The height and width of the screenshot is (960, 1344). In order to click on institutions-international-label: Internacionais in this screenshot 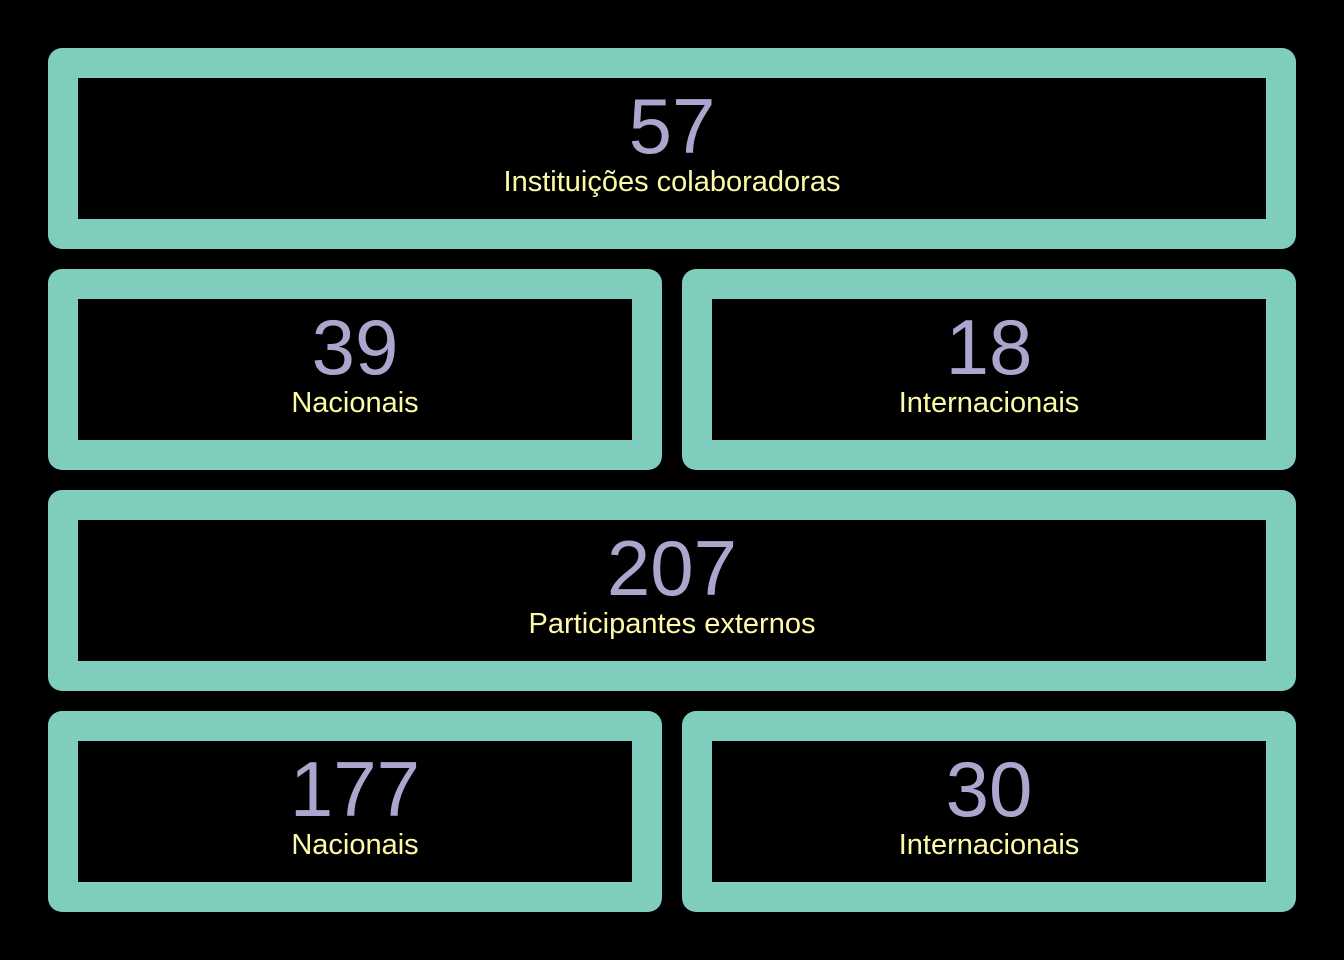, I will do `click(989, 402)`.